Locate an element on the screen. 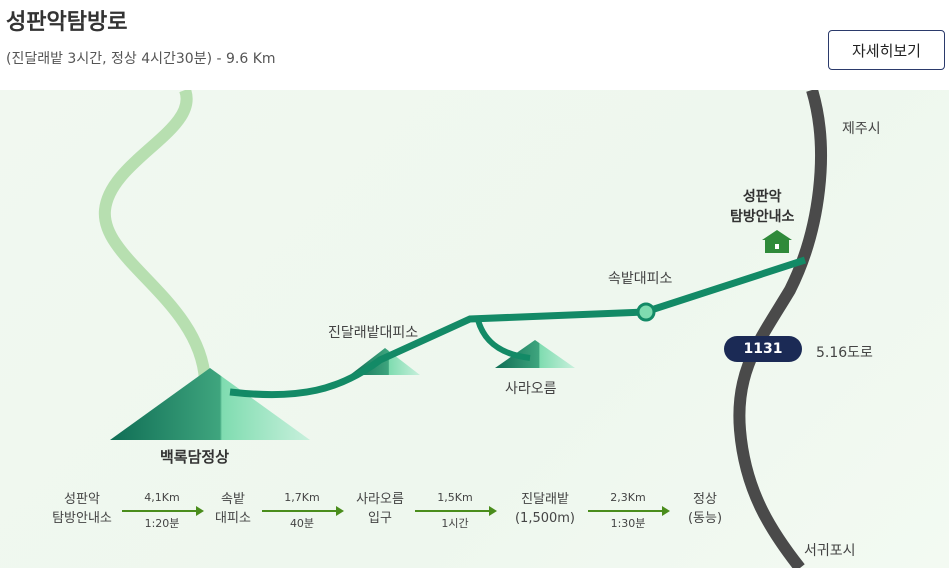  route-stop: 성판악 탐방안내소 is located at coordinates (82, 509).